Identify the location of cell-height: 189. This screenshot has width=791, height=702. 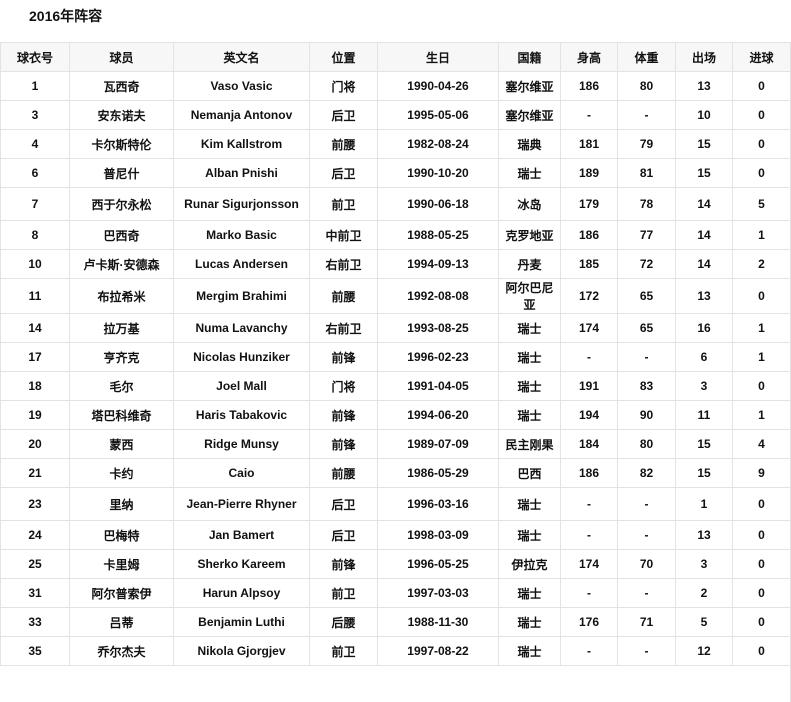
(589, 173).